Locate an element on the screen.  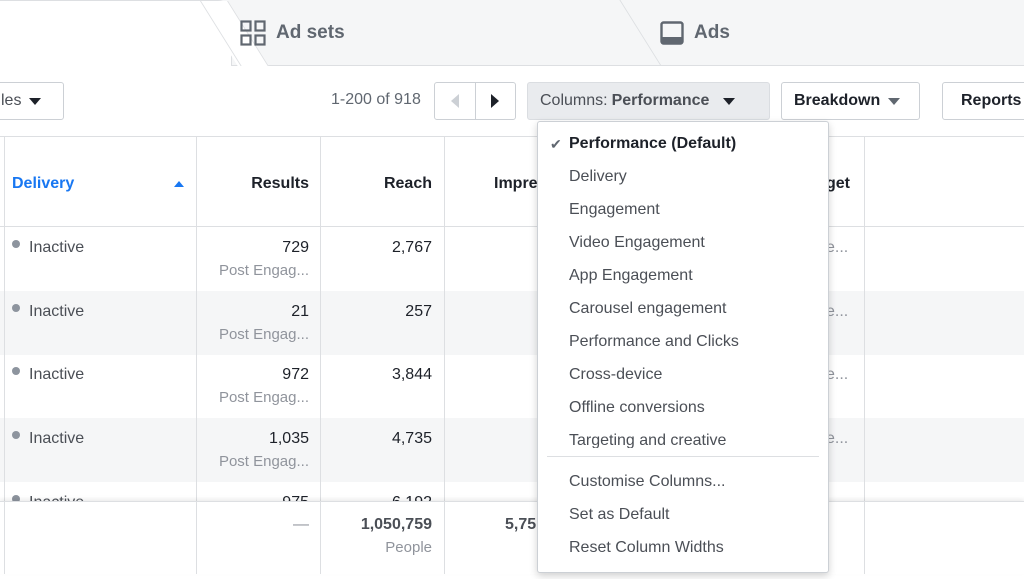
tab-ads-label: Ads is located at coordinates (712, 32).